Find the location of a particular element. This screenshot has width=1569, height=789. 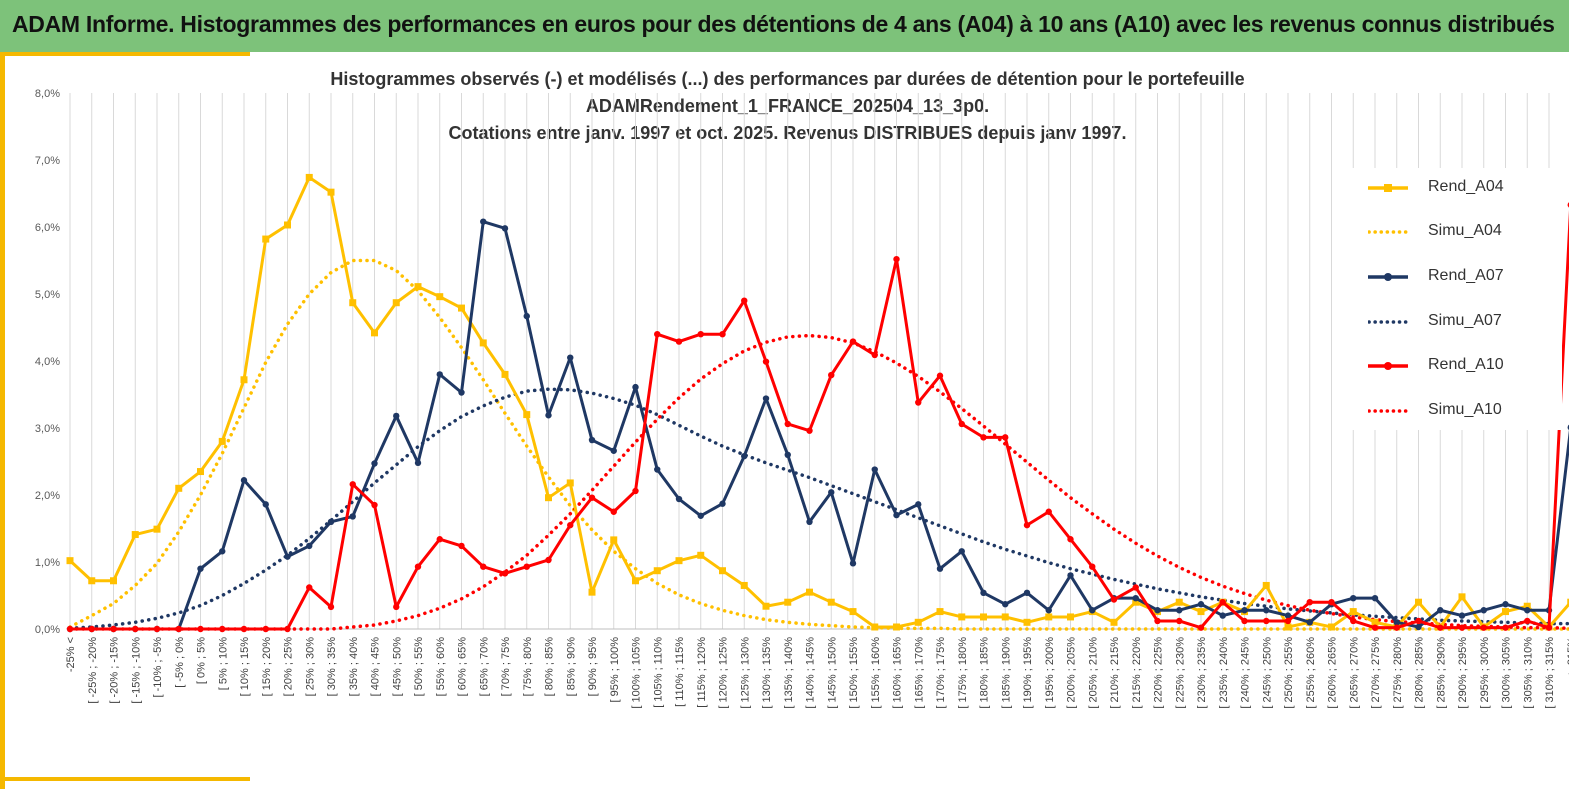

legend-swatch-simu-a10 is located at coordinates (1388, 411).